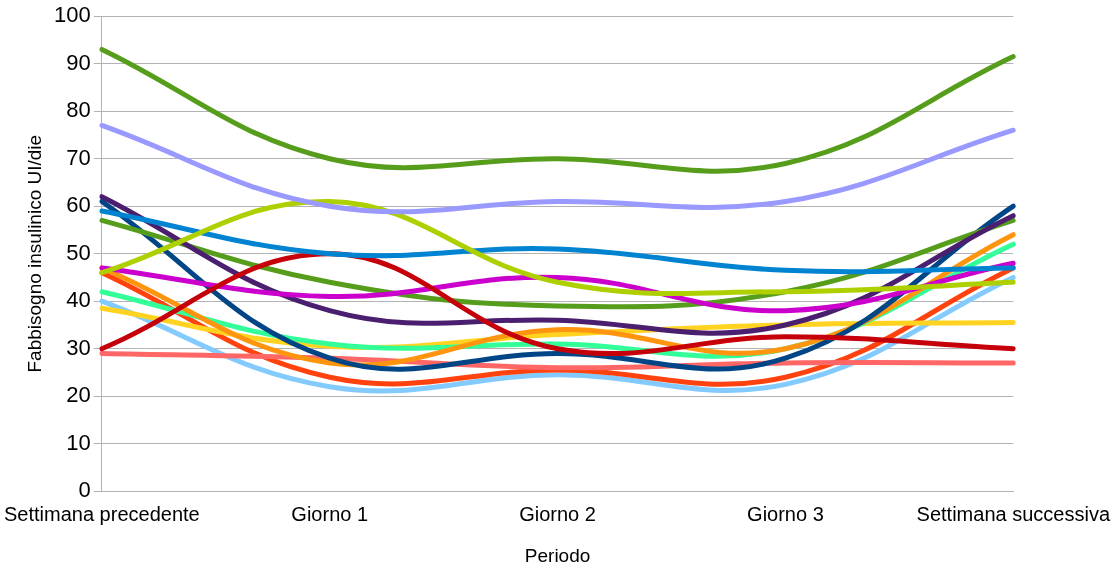 This screenshot has height=574, width=1114. What do you see at coordinates (78, 442) in the screenshot?
I see `y-tick-label: 10` at bounding box center [78, 442].